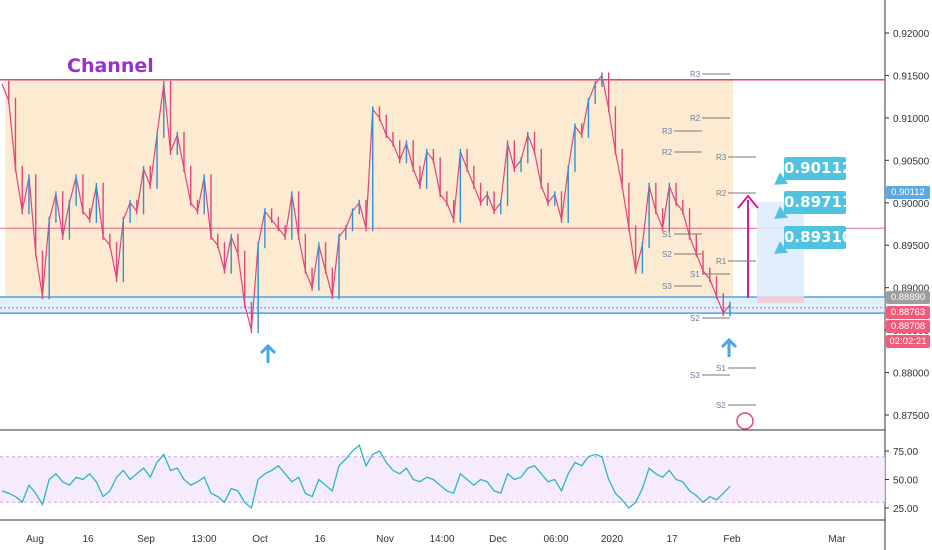  I want to click on price-tick-label-6: 0.89000, so click(911, 289).